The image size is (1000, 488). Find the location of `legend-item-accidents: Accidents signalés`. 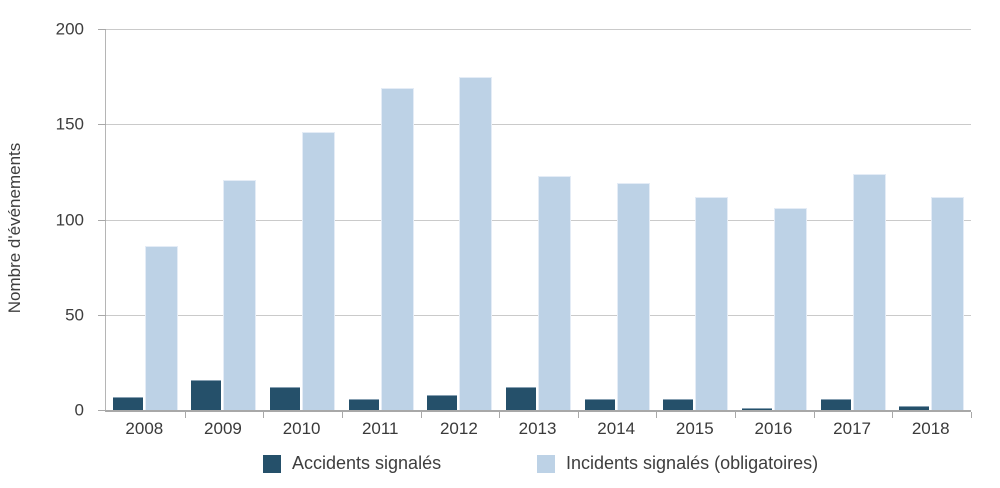

legend-item-accidents: Accidents signalés is located at coordinates (352, 463).